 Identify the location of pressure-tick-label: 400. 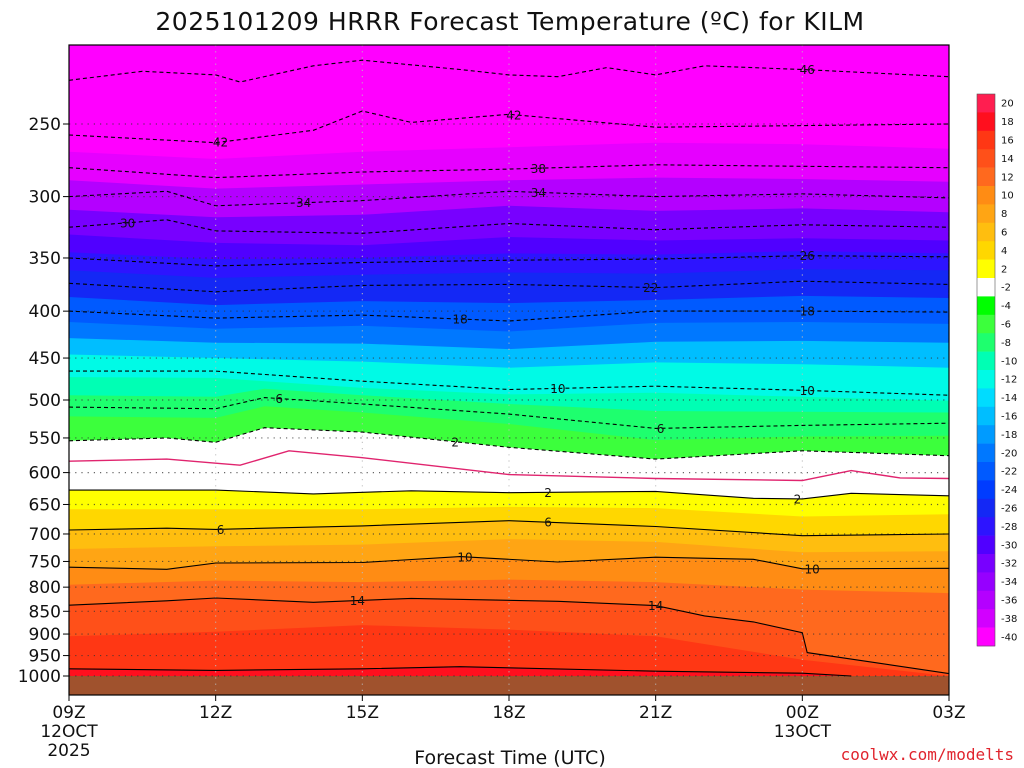
(45, 312).